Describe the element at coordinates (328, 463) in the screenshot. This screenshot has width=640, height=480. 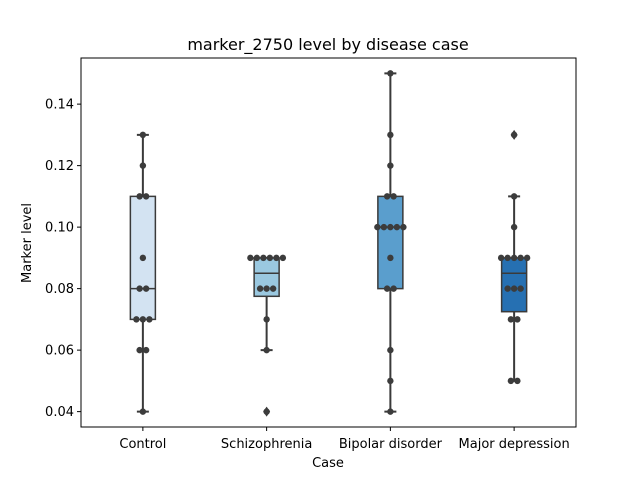
I see `x-axis-label: Case` at that location.